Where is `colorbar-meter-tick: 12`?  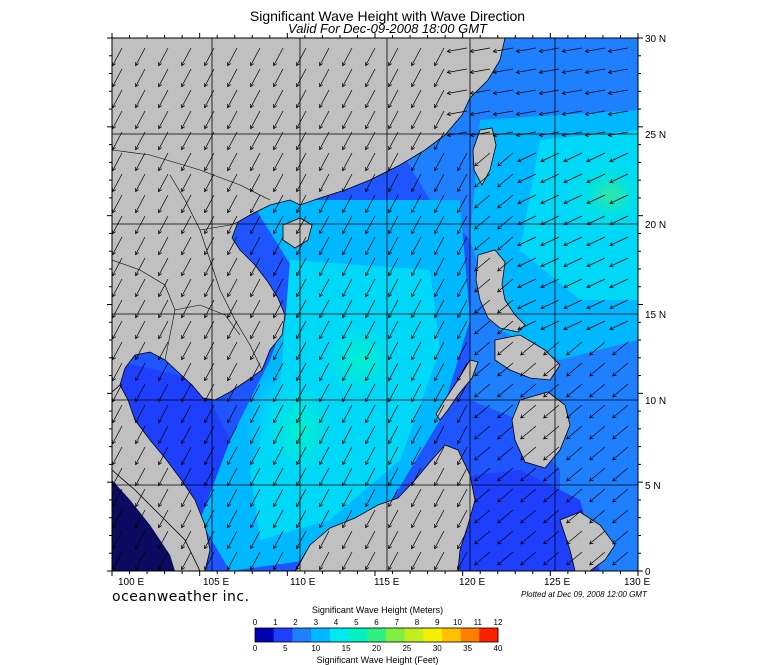
colorbar-meter-tick: 12 is located at coordinates (498, 622).